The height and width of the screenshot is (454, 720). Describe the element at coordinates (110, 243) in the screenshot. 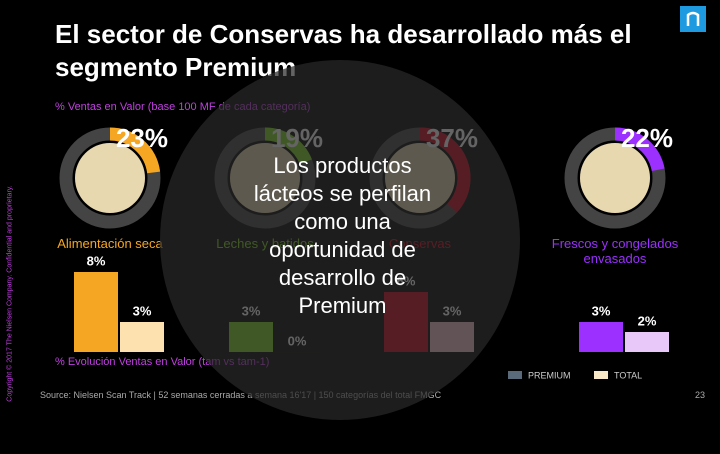

I see `category-label: Alimentación seca` at that location.